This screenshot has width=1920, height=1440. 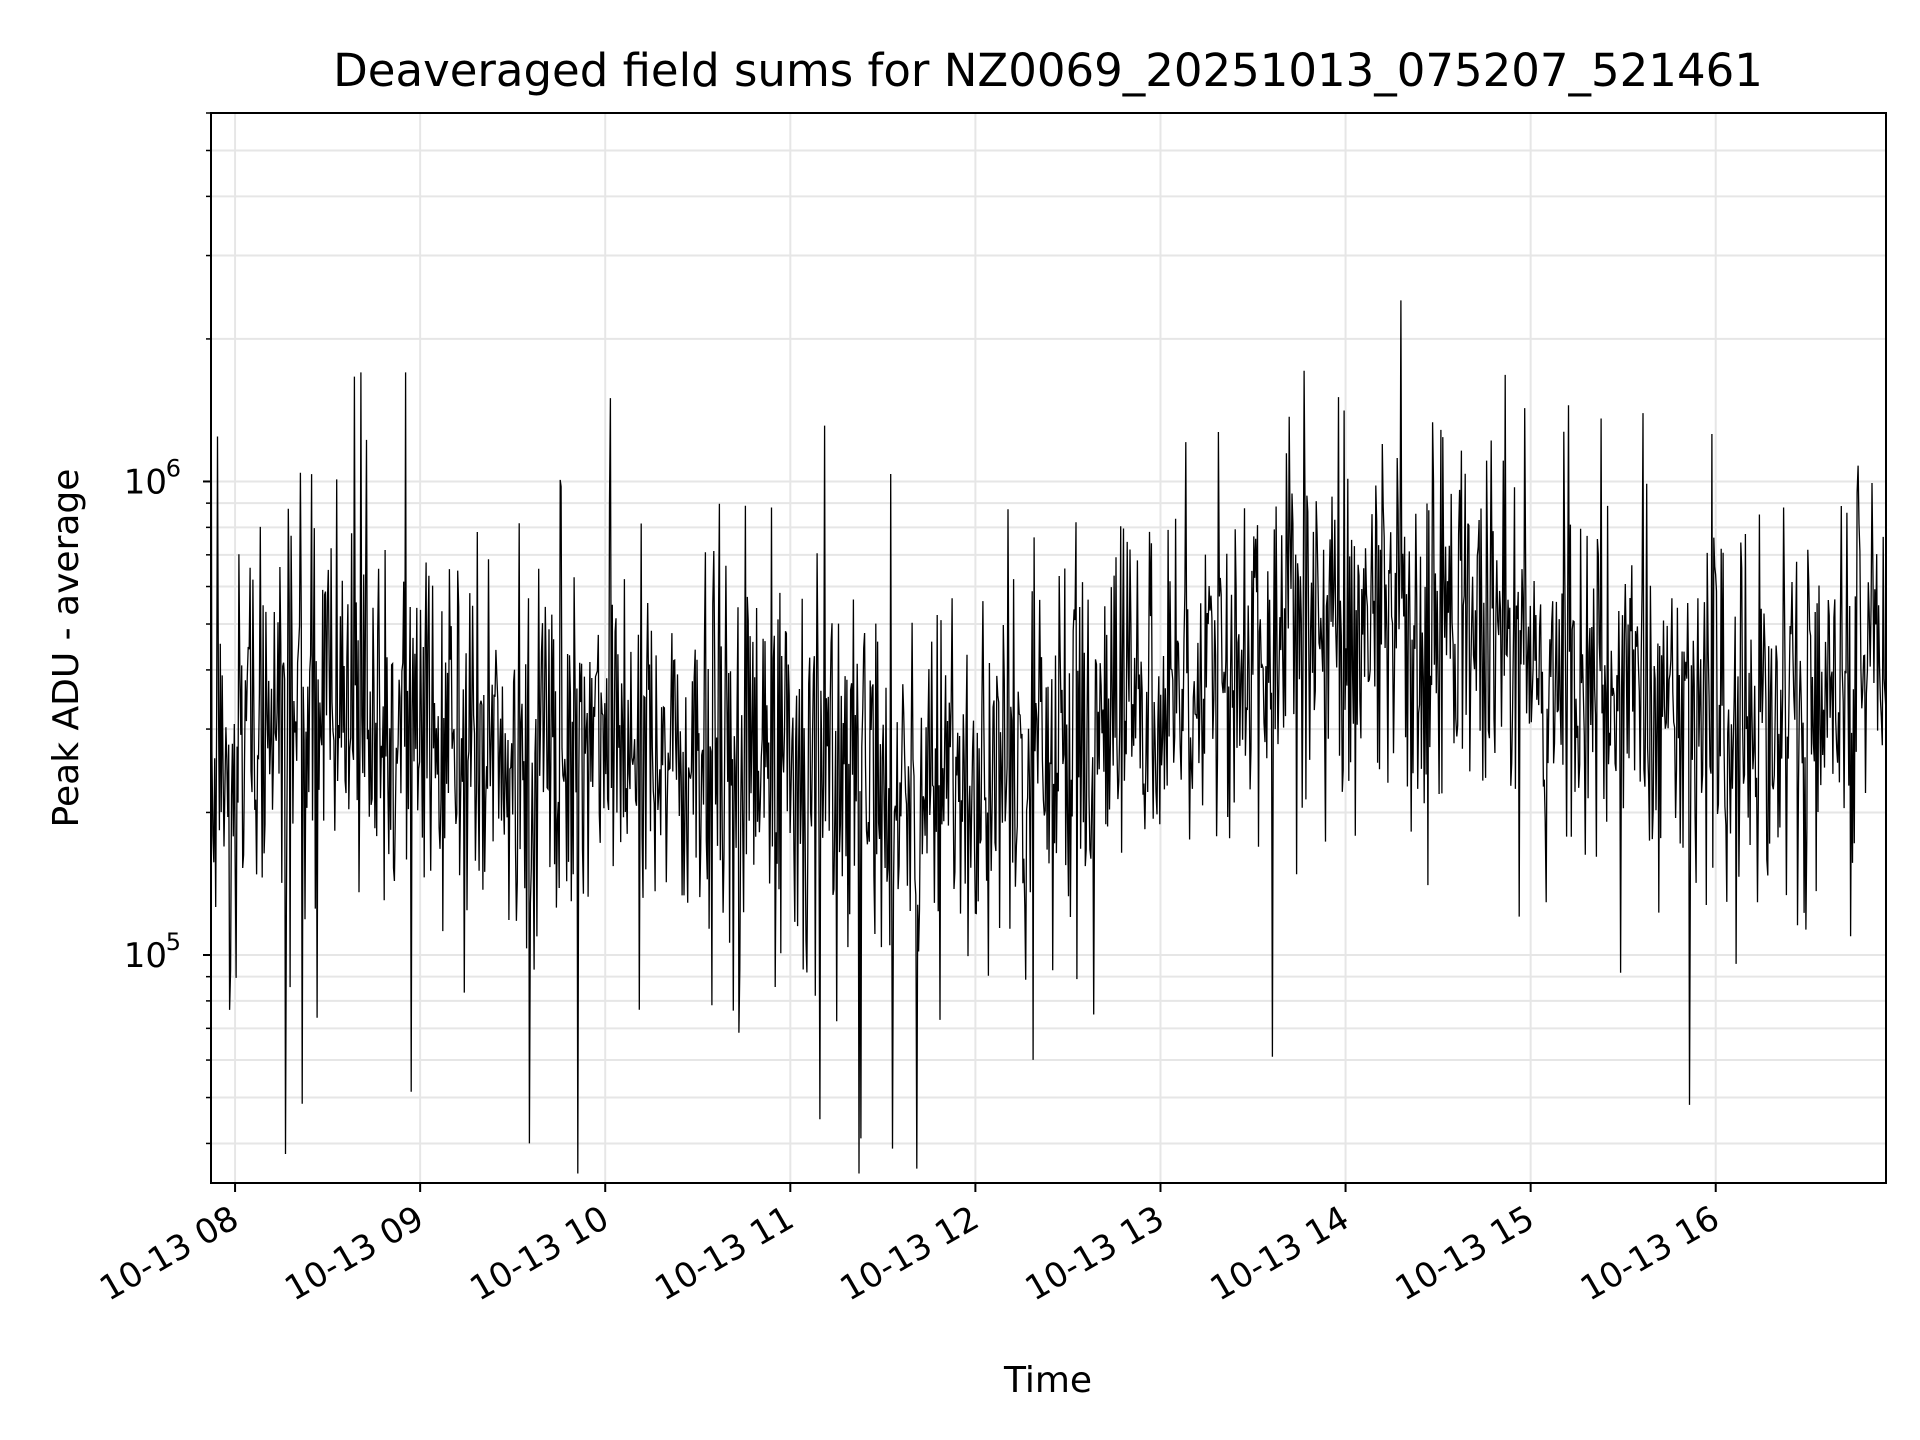 What do you see at coordinates (909, 1253) in the screenshot?
I see `x-tick-label: 10-13 12` at bounding box center [909, 1253].